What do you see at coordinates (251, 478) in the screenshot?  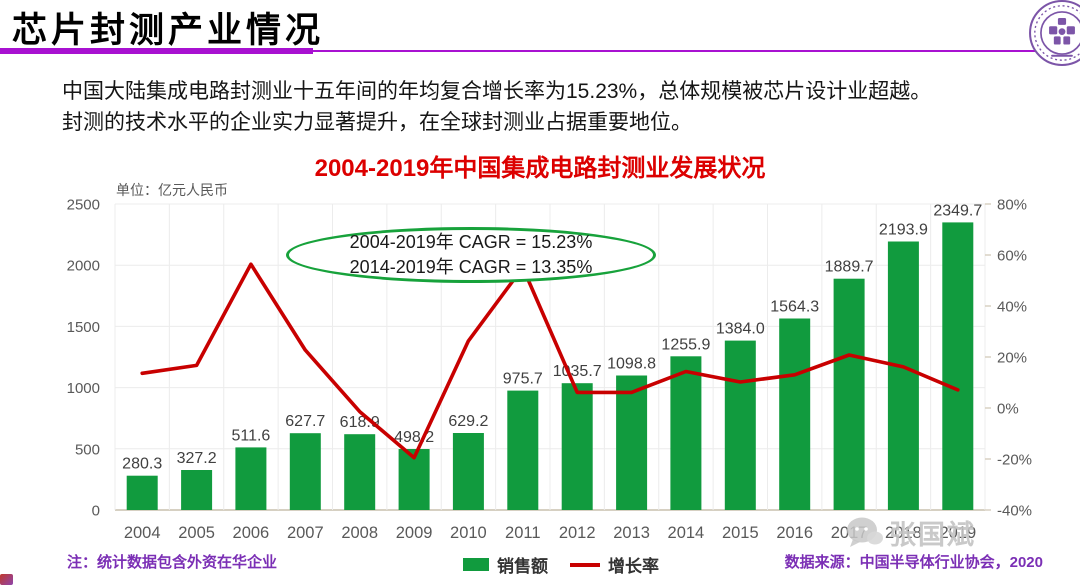 I see `bar-2006` at bounding box center [251, 478].